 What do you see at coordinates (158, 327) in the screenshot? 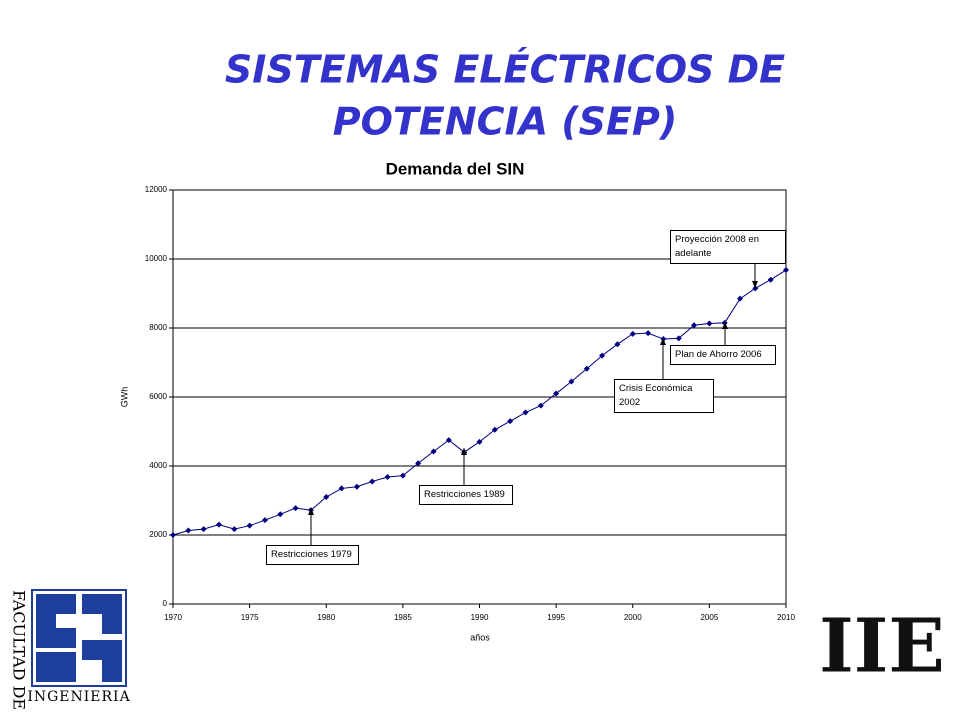
I see `y-tick-label: 8000` at bounding box center [158, 327].